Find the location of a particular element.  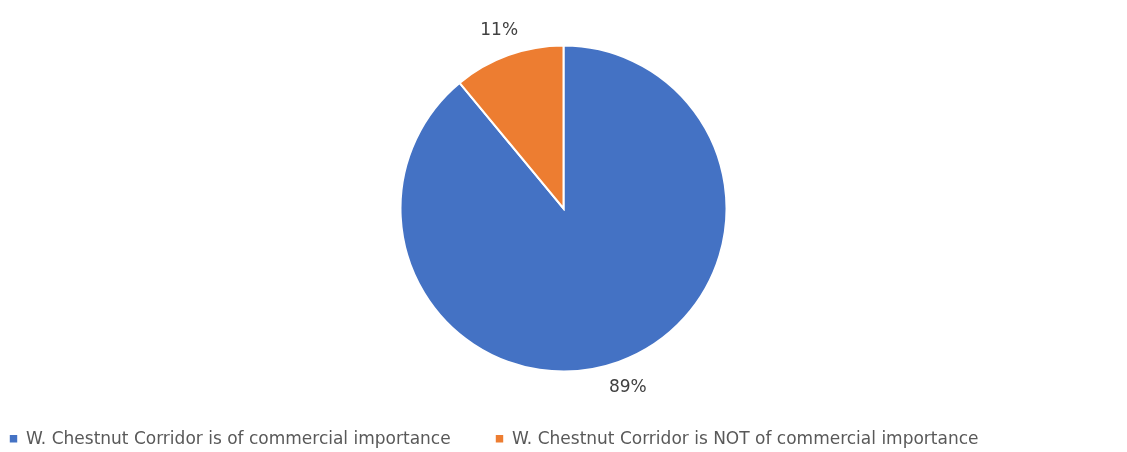

data-label: 89% is located at coordinates (627, 386).